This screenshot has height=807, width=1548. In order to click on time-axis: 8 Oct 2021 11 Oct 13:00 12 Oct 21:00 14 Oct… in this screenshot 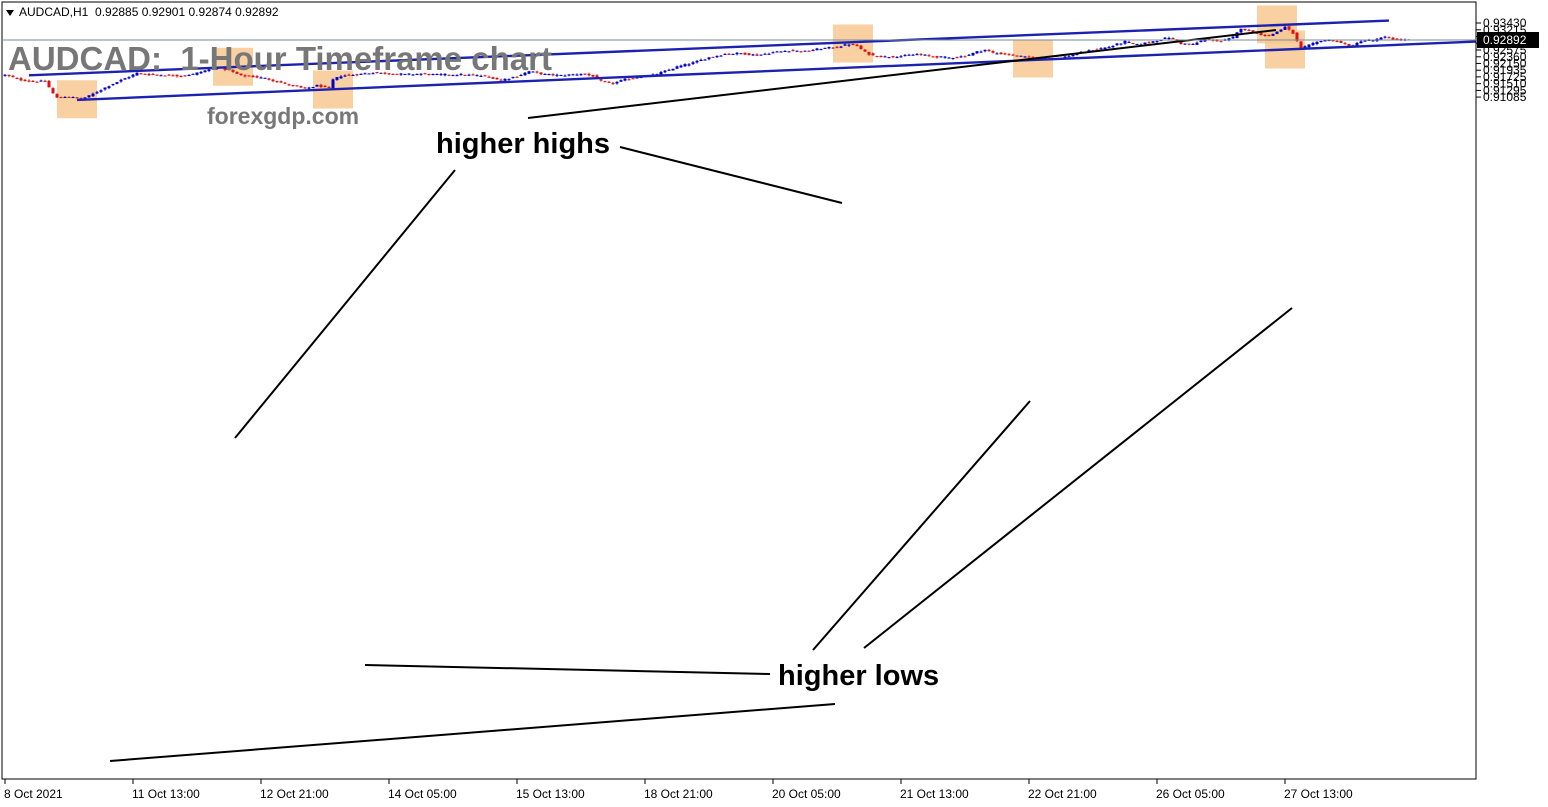, I will do `click(678, 790)`.